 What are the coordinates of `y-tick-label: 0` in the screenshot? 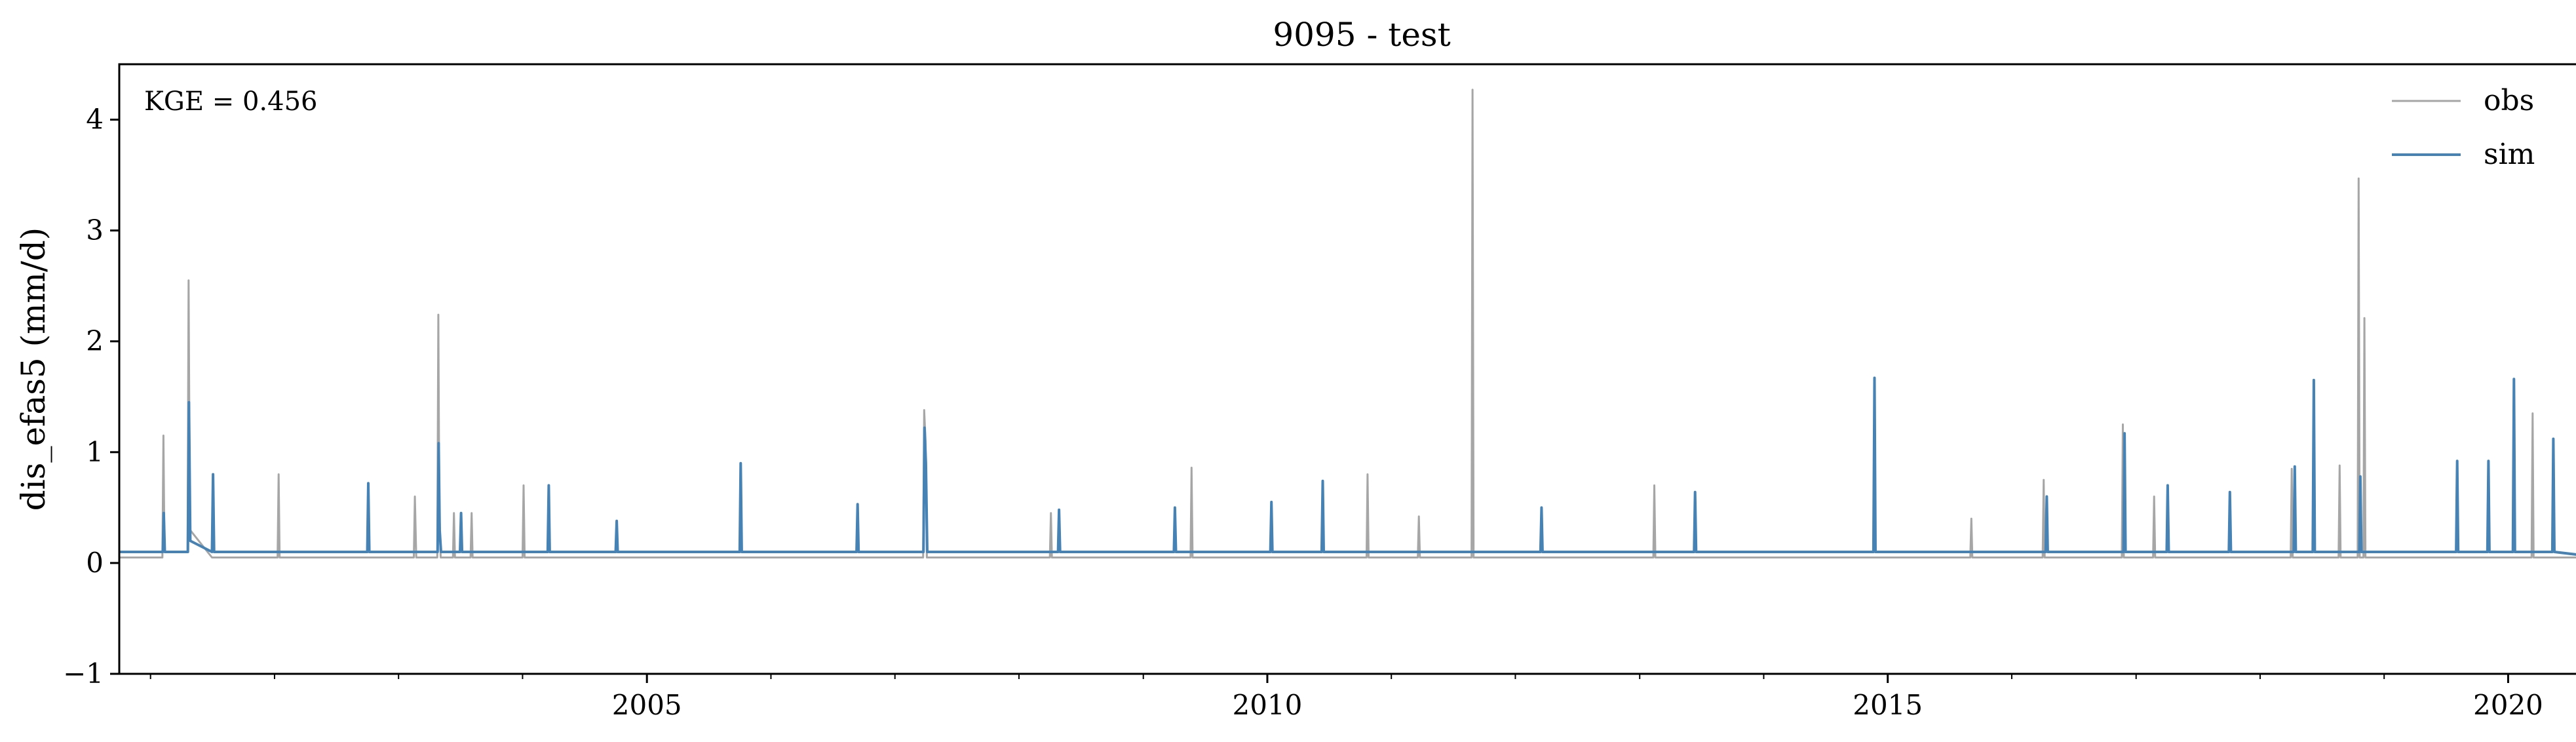 It's located at (95, 563).